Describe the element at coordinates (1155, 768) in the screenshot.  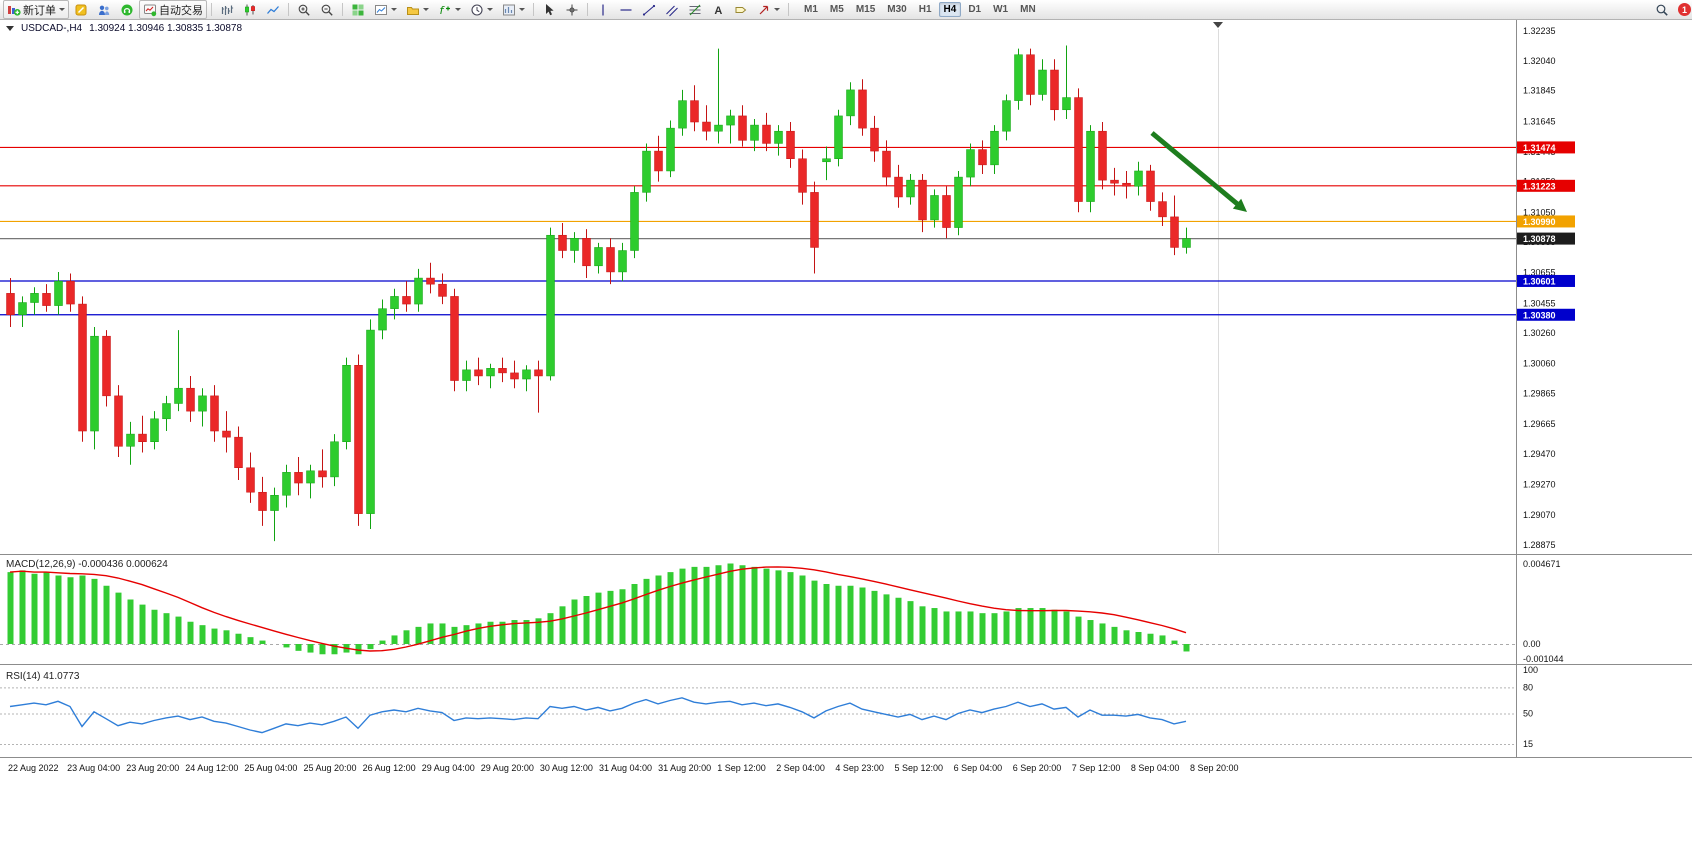
I see `svg-text: 8 Sep 04:00` at that location.